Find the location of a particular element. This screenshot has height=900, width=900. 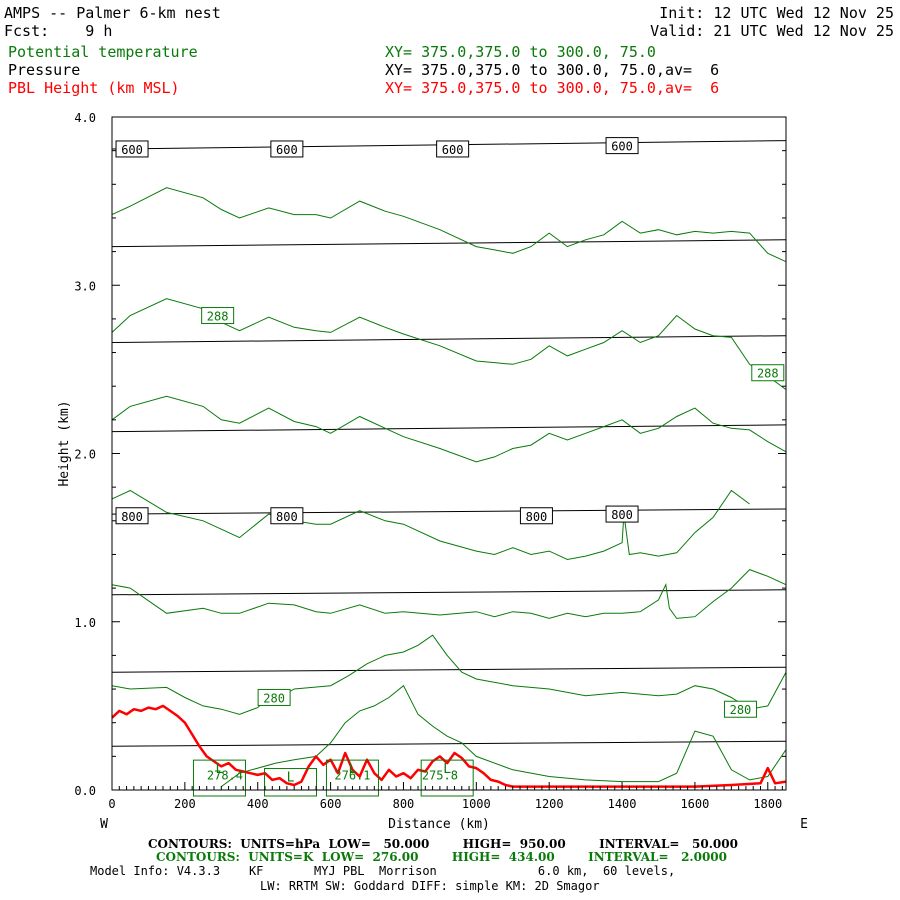

pressure-label-3-box is located at coordinates (622, 146).